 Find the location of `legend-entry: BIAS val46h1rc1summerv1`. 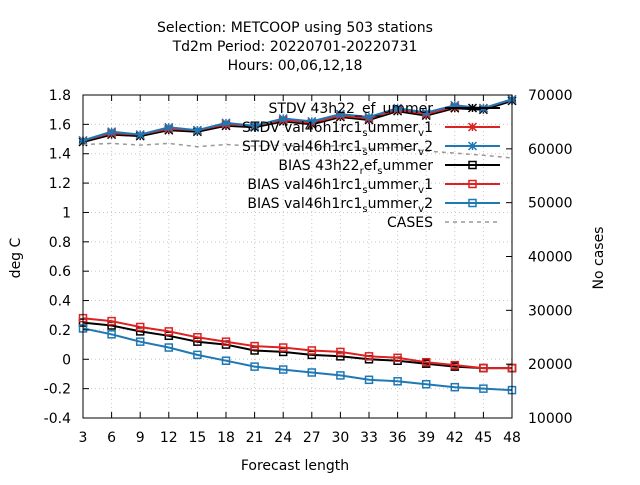

legend-entry: BIAS val46h1rc1summerv1 is located at coordinates (373, 186).